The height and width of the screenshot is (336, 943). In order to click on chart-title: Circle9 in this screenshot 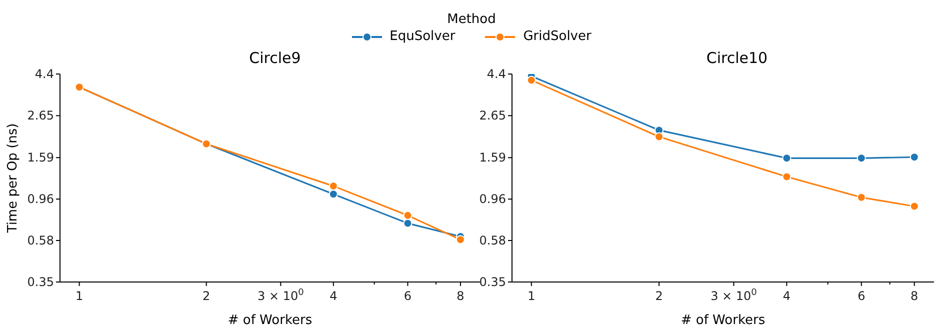, I will do `click(275, 58)`.